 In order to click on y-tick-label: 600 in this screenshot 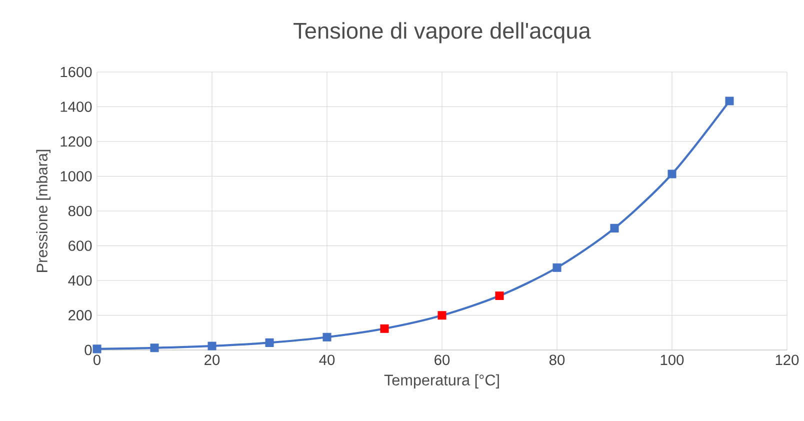, I will do `click(80, 245)`.